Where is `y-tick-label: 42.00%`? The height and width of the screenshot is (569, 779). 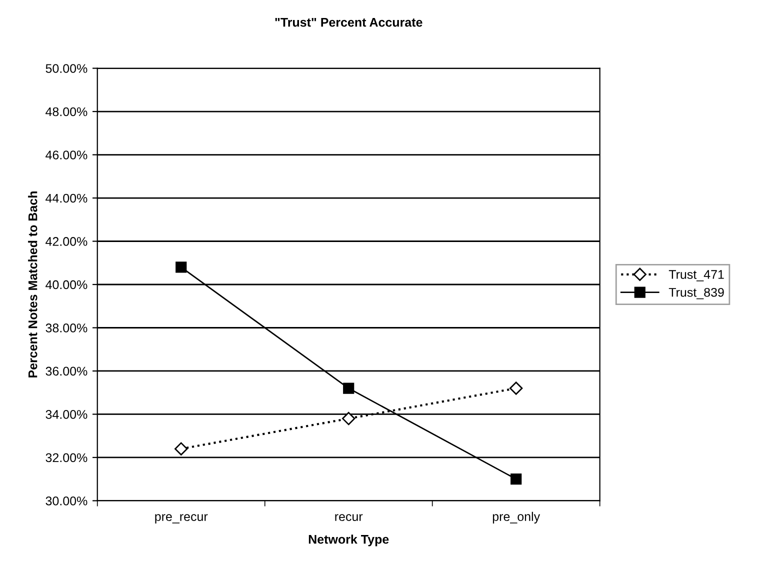 y-tick-label: 42.00% is located at coordinates (67, 241).